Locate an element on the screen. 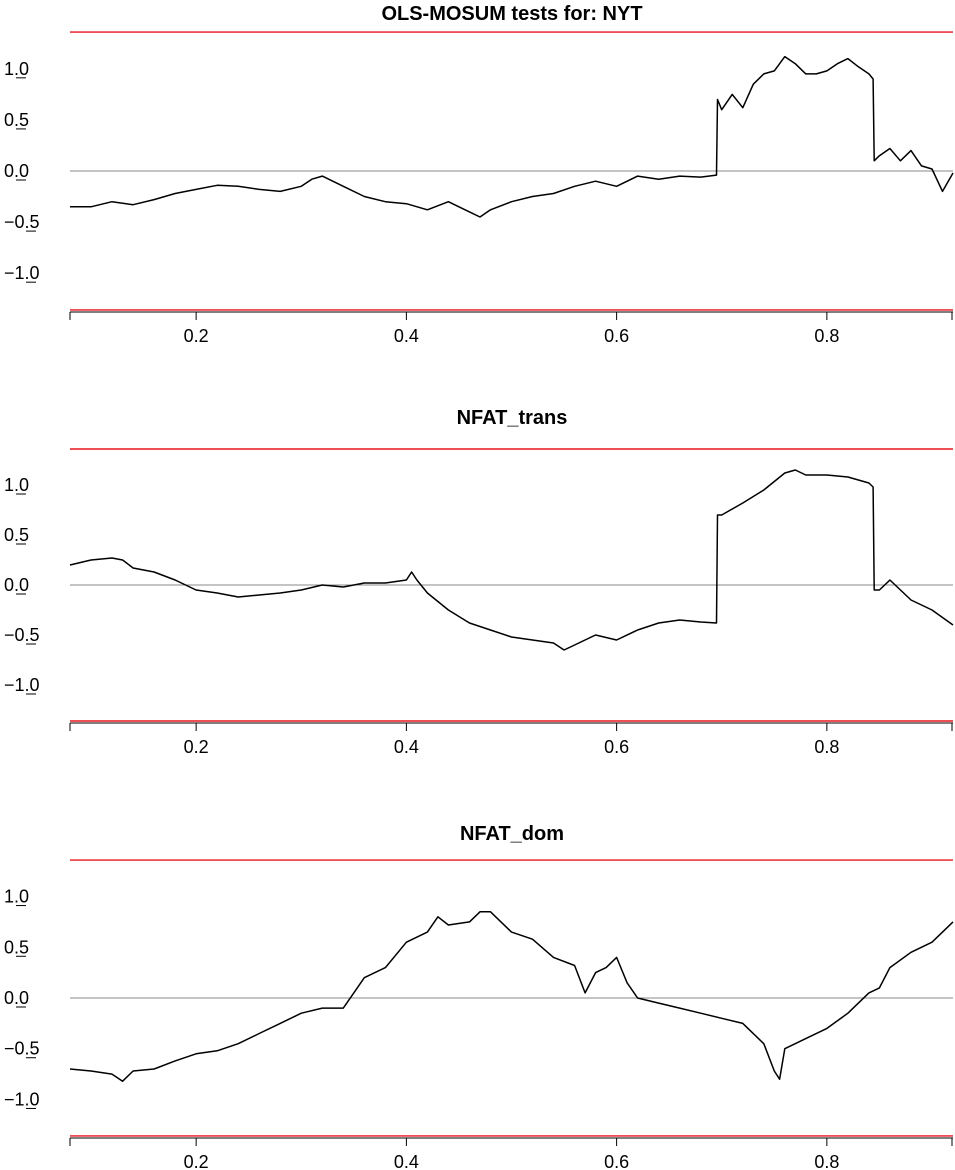  panel-3-title: NFAT_dom is located at coordinates (512, 834).